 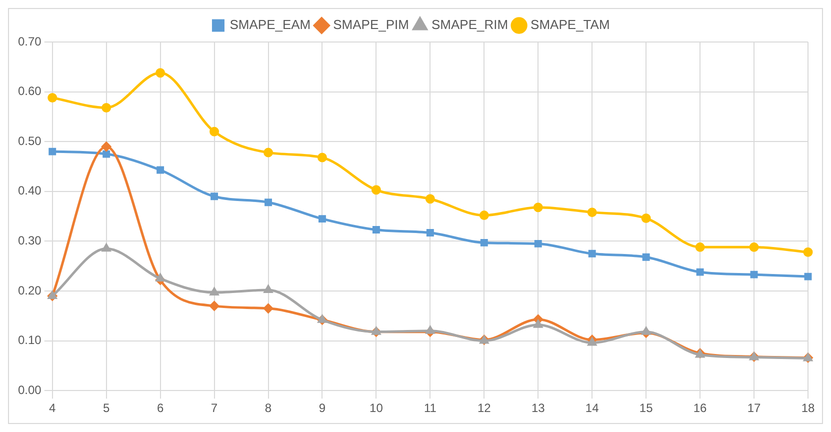 What do you see at coordinates (322, 408) in the screenshot?
I see `x-tick-label: 9` at bounding box center [322, 408].